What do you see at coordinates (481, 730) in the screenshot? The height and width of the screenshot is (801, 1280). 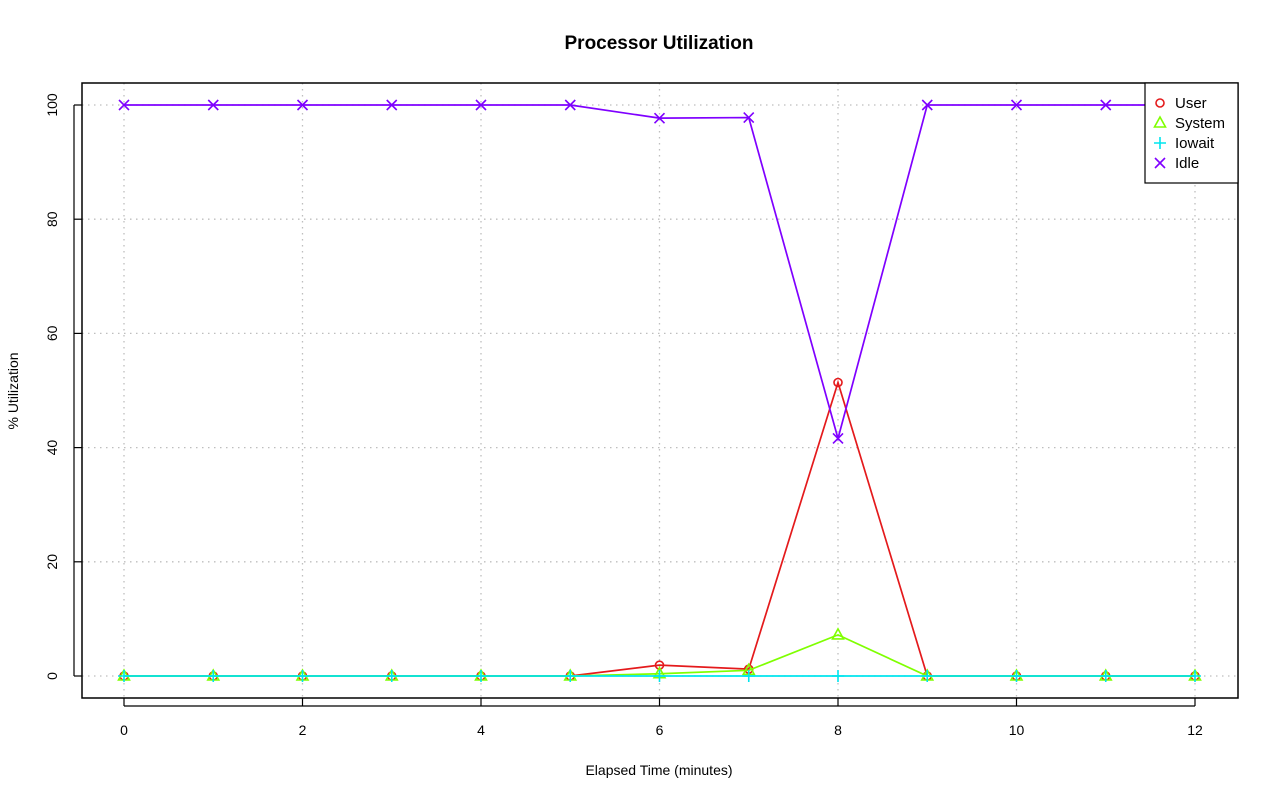 I see `x-tick-label: 4` at bounding box center [481, 730].